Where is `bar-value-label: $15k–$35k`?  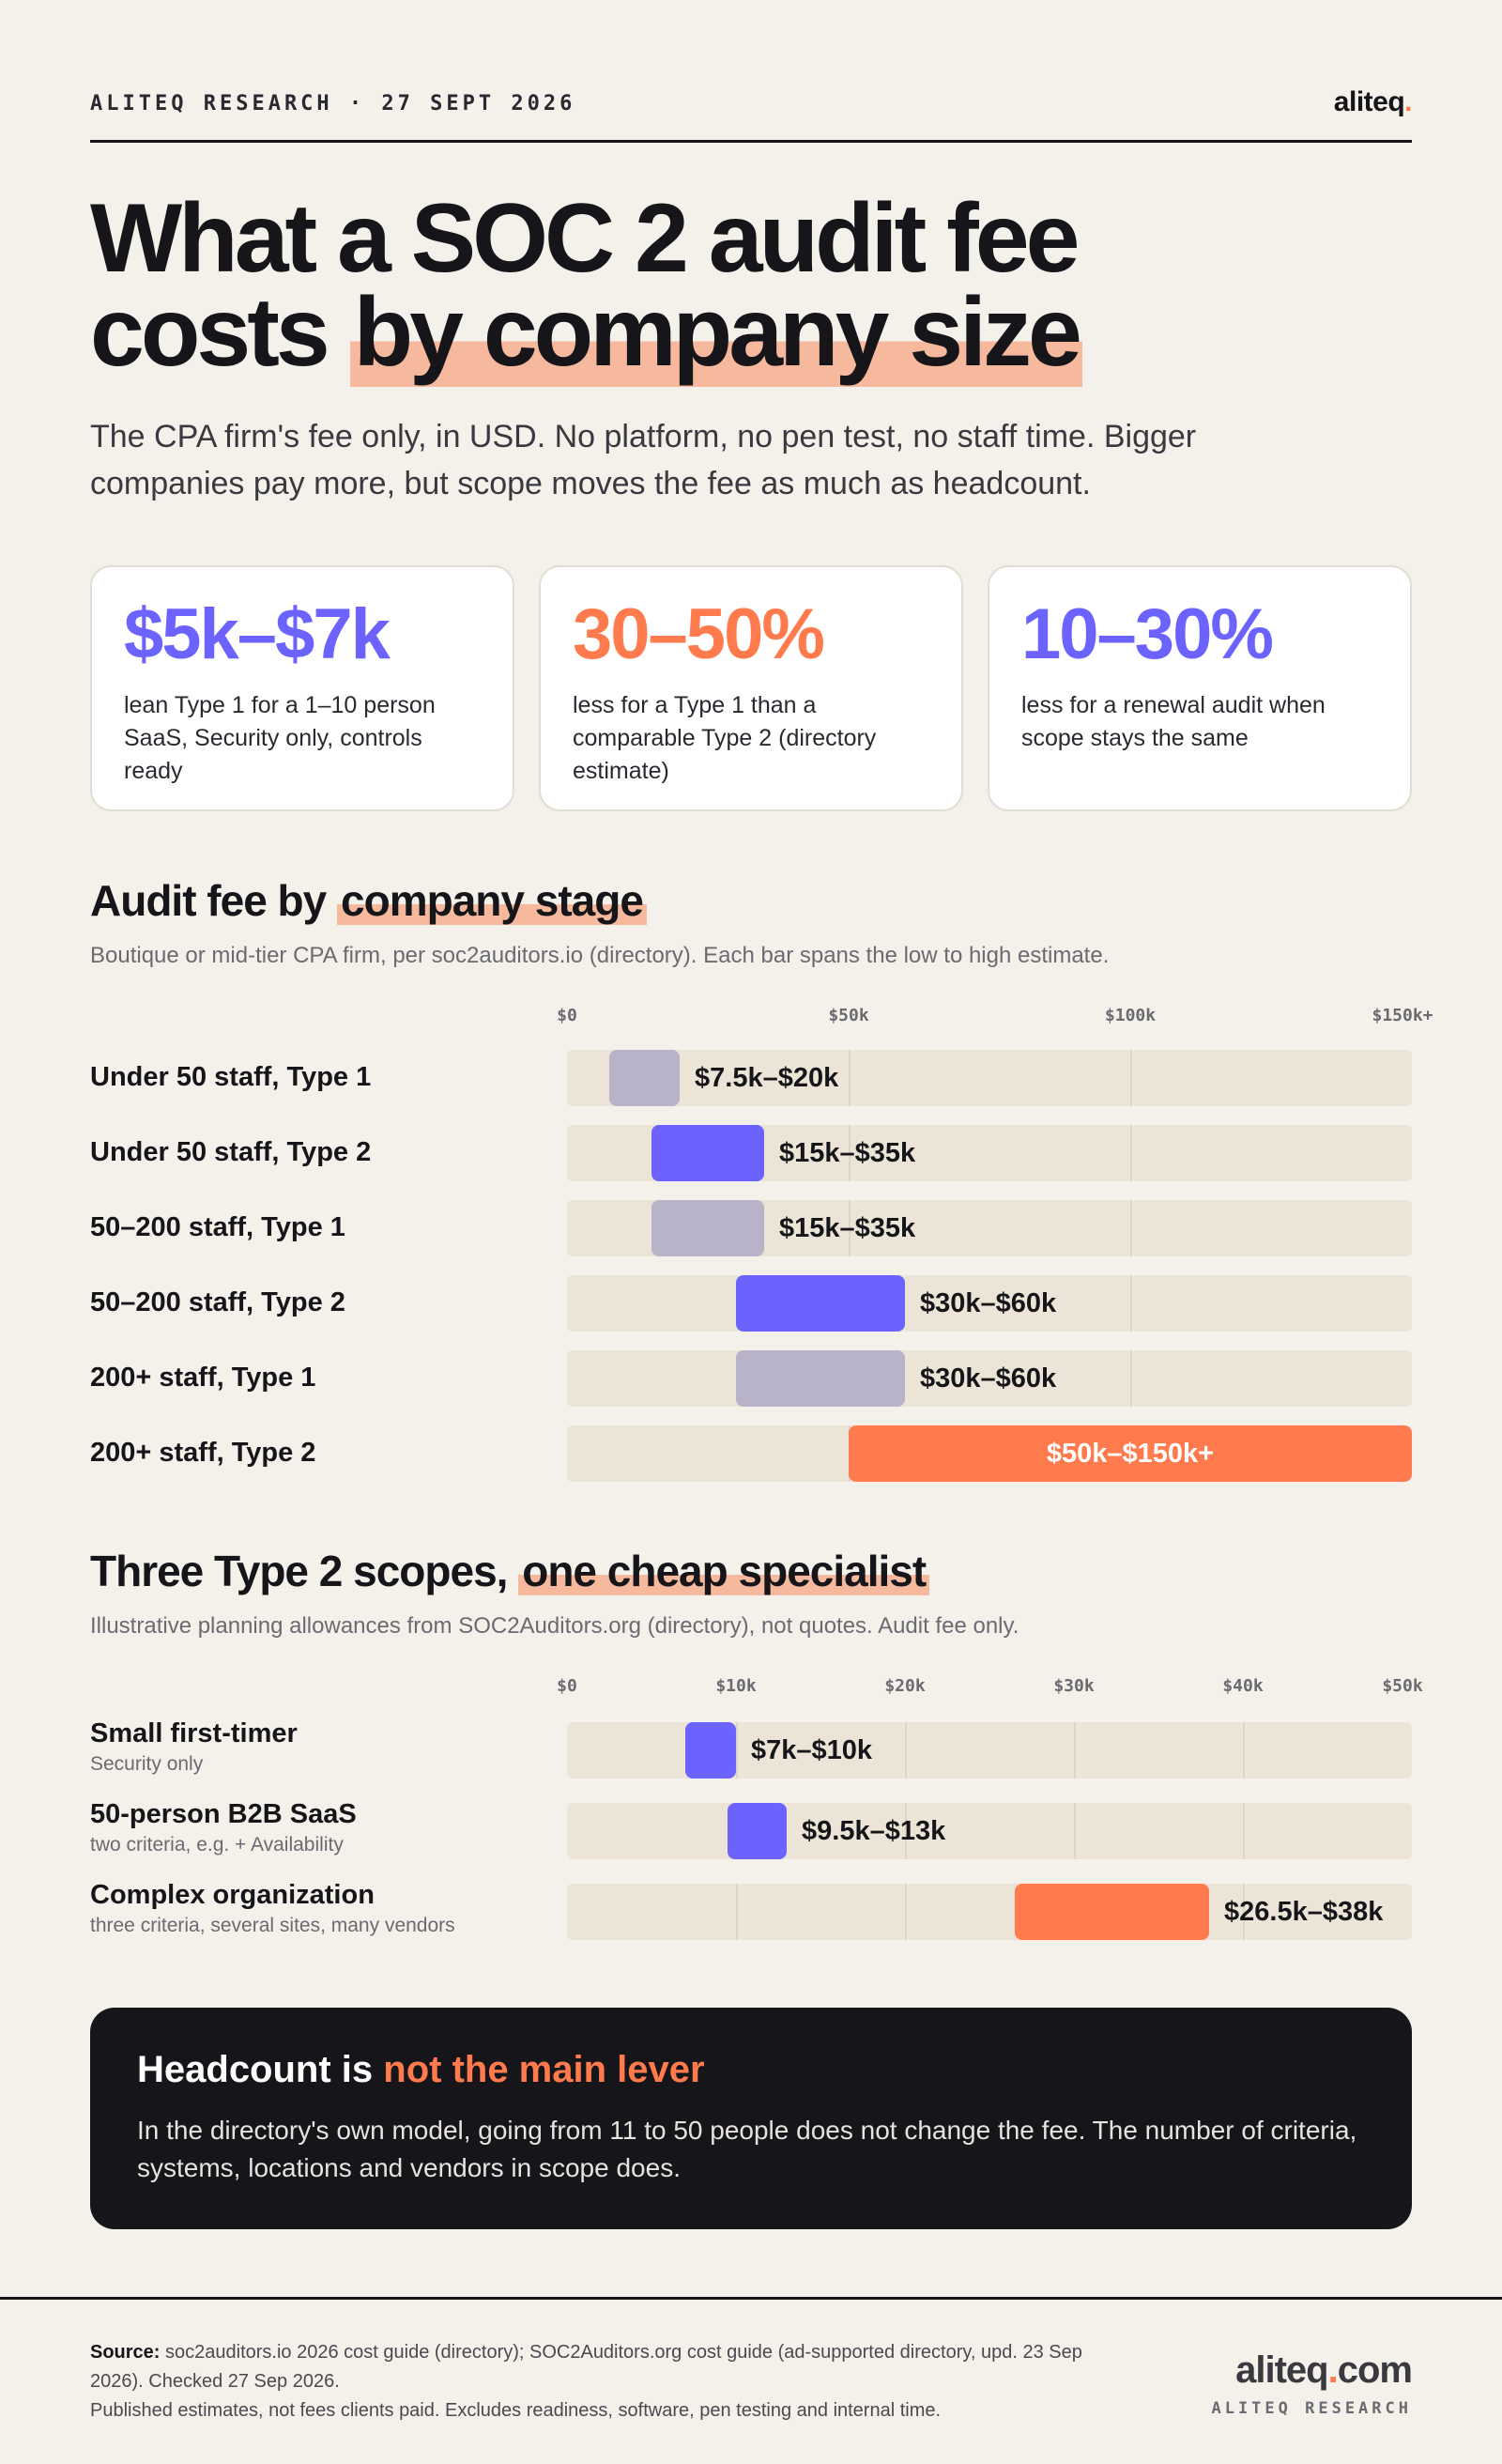
bar-value-label: $15k–$35k is located at coordinates (847, 1228).